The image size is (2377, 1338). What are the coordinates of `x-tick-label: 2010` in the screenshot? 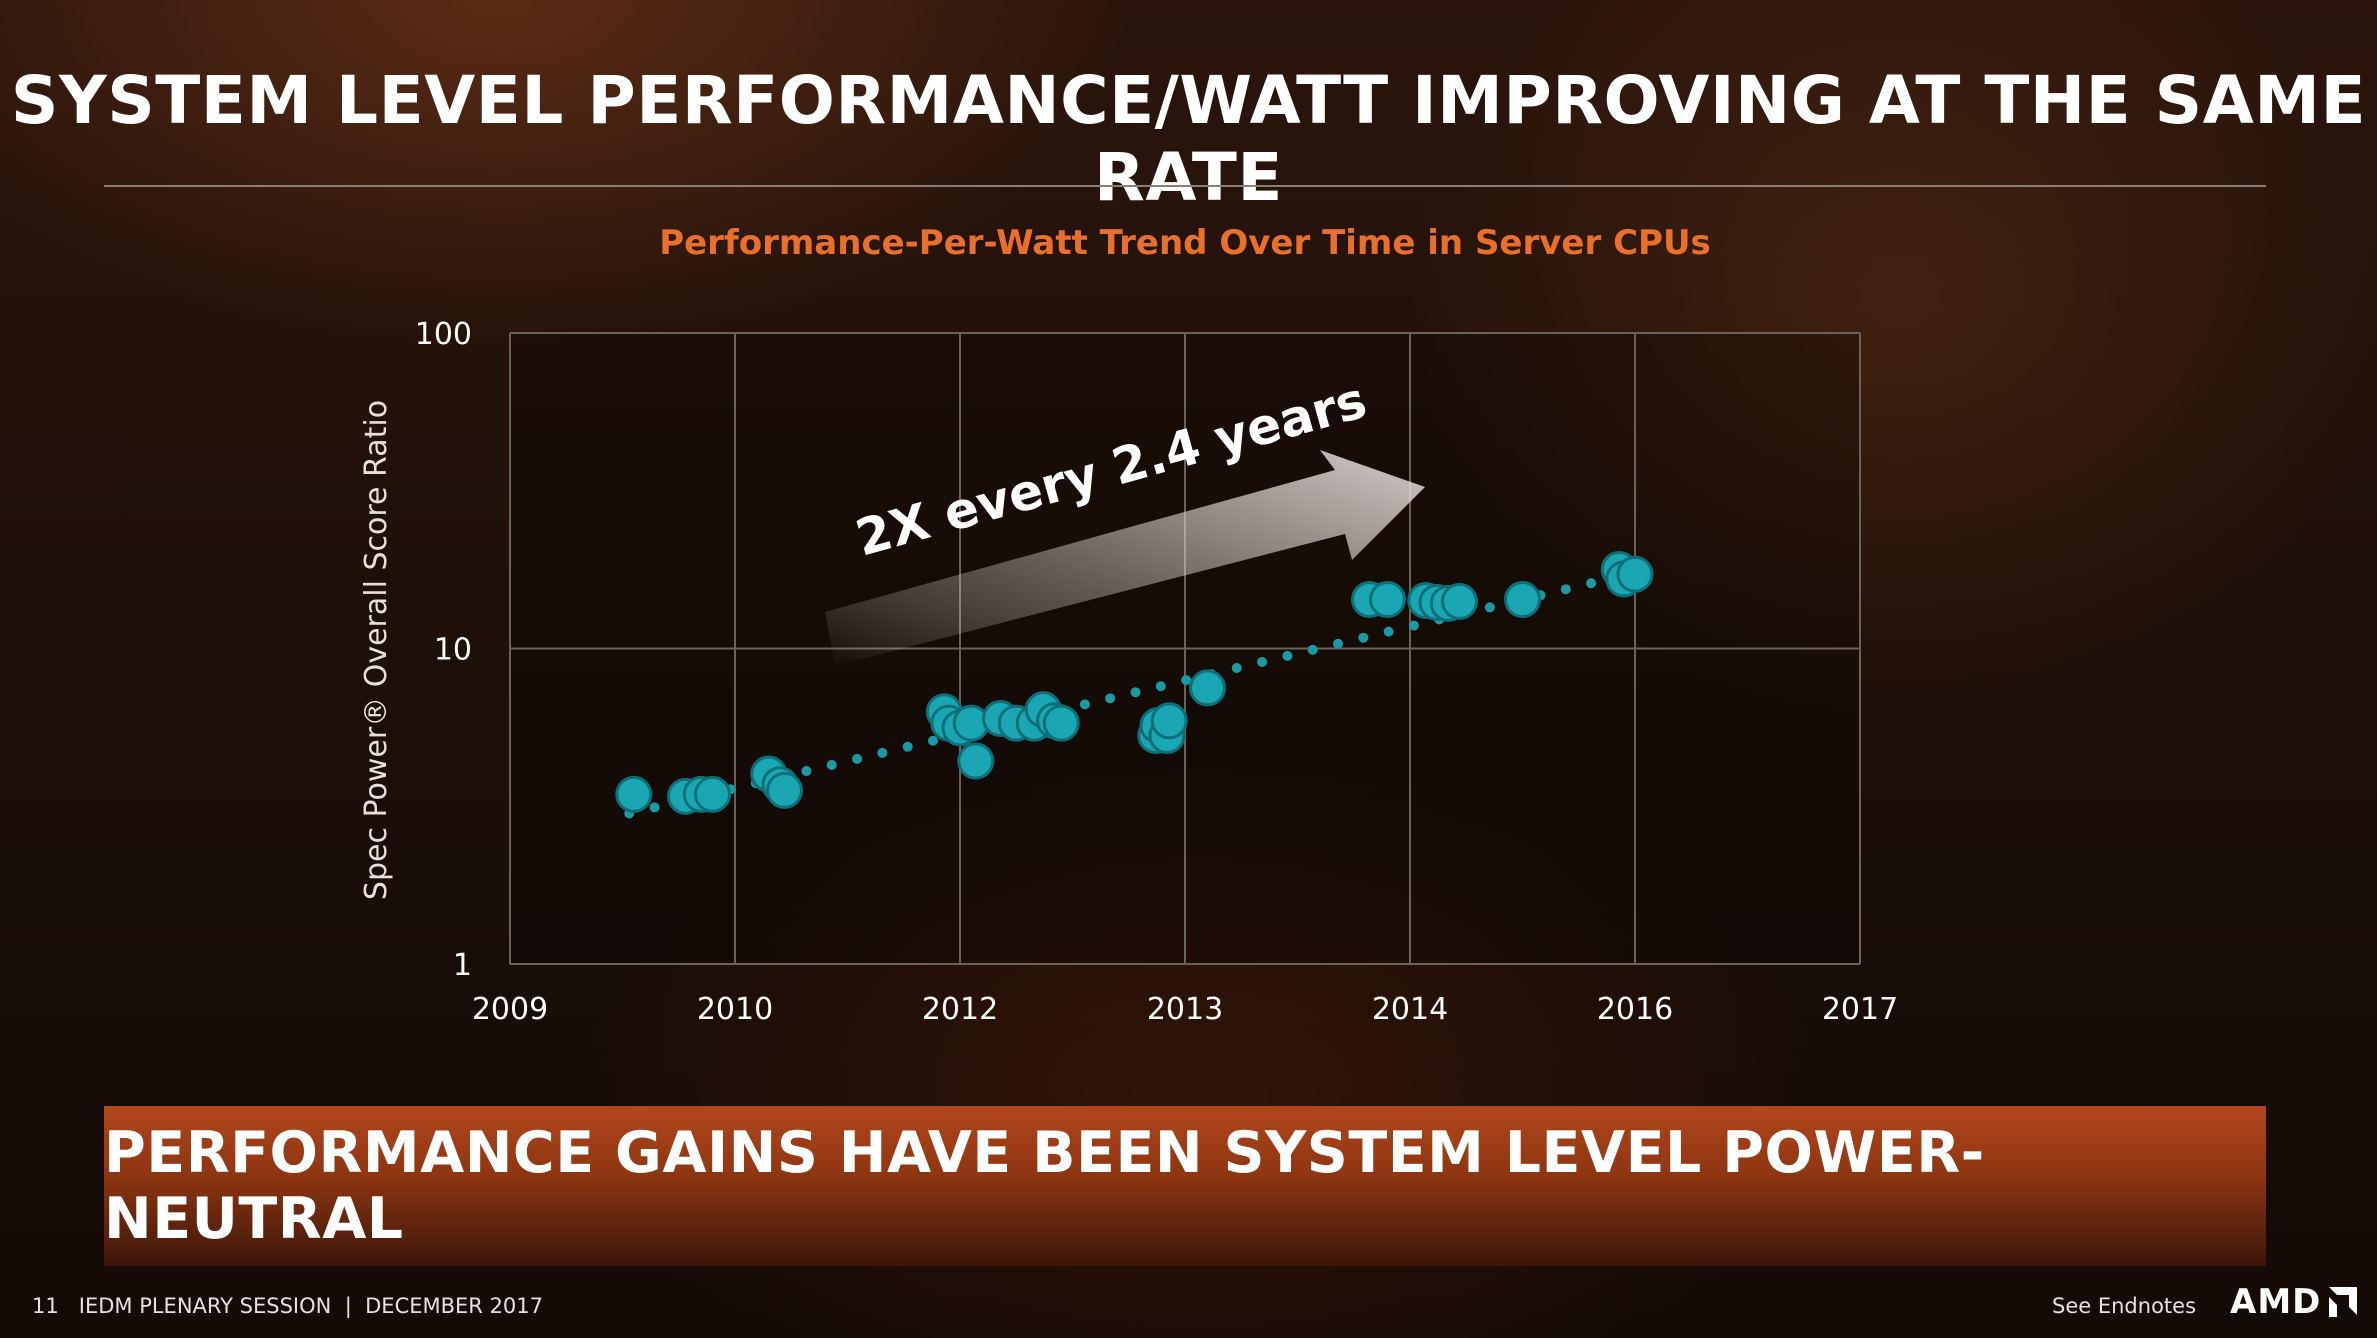 It's located at (735, 1009).